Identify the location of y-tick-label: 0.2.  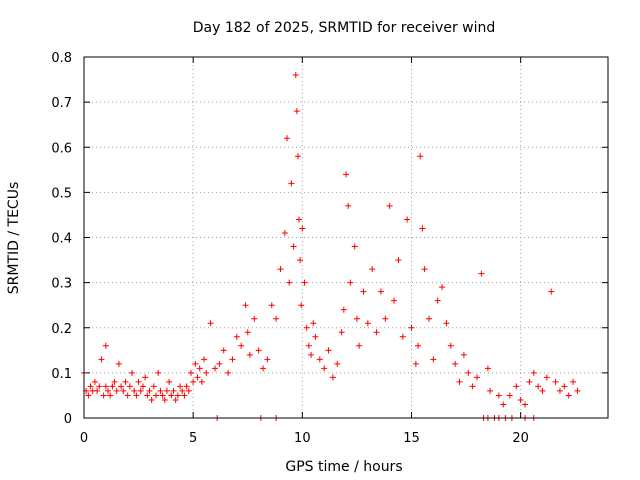
(61, 329).